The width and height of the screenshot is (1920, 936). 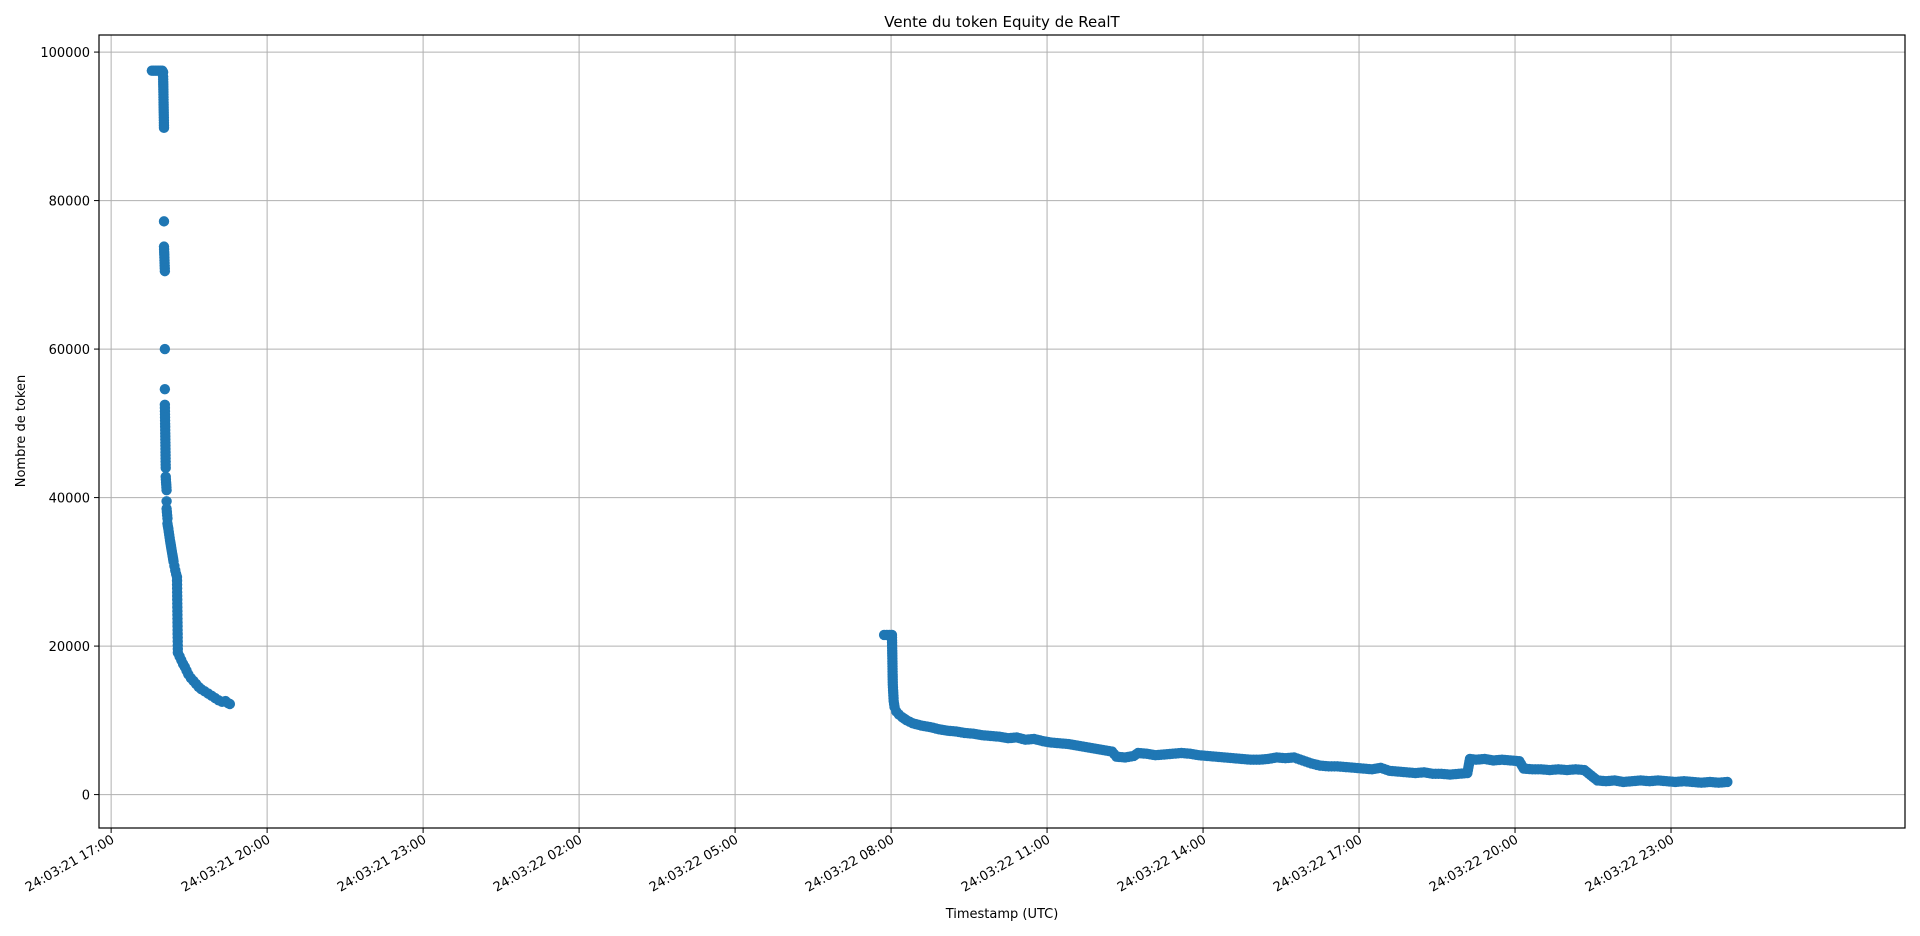 I want to click on y-tick-label: 80000, so click(x=69, y=202).